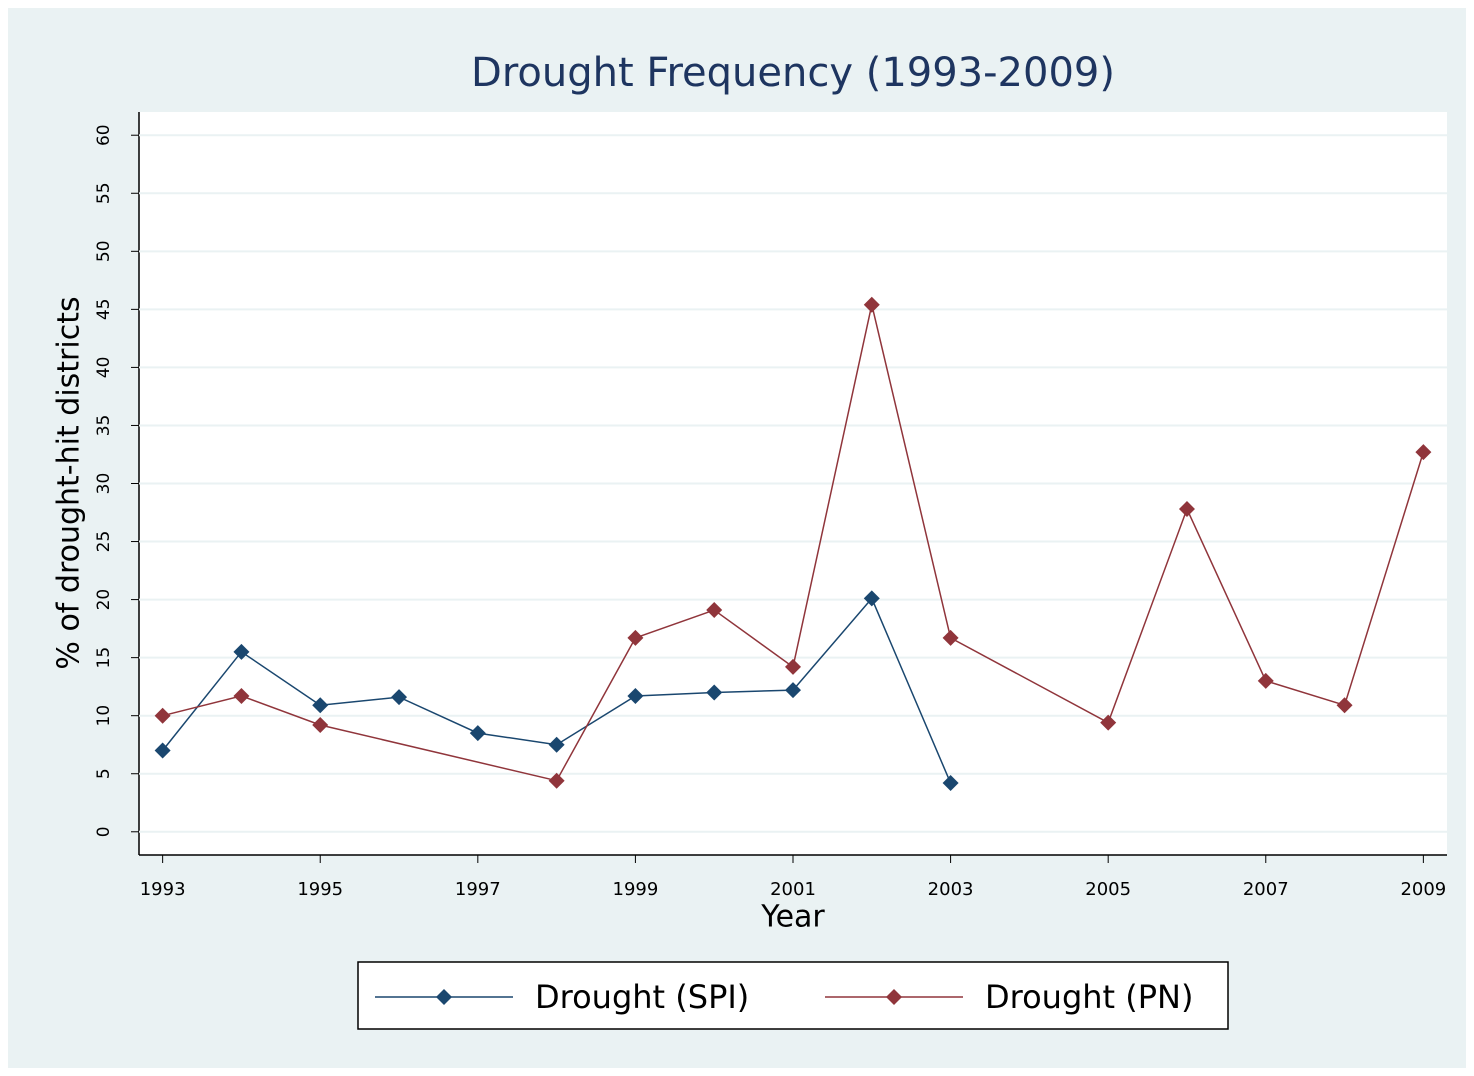  I want to click on y-tick-label: 10, so click(104, 716).